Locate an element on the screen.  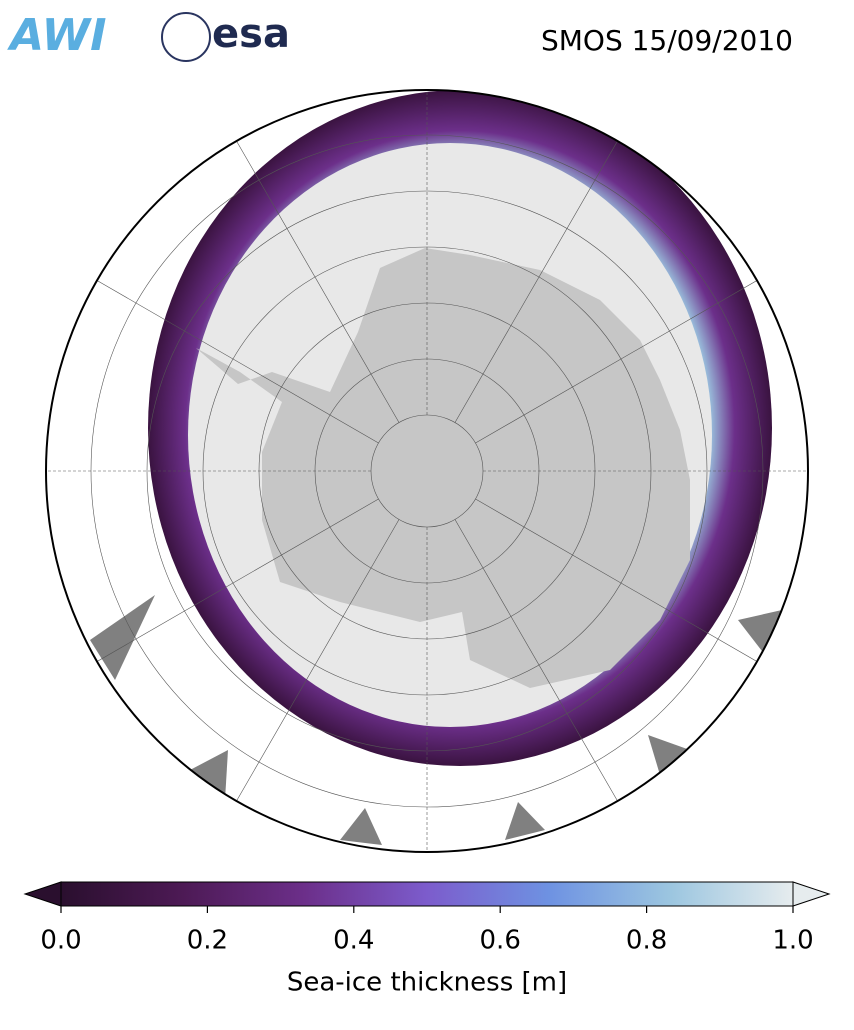
title: SMOS 15/09/2010 is located at coordinates (667, 40).